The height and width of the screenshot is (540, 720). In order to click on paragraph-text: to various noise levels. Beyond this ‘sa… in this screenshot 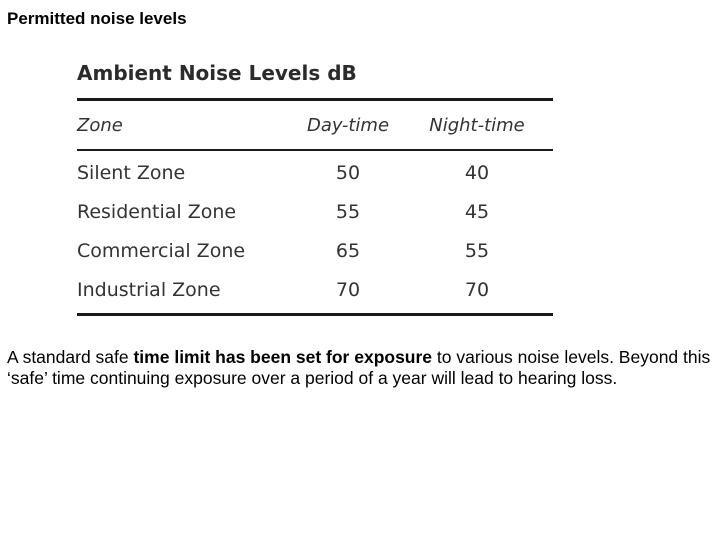, I will do `click(359, 367)`.